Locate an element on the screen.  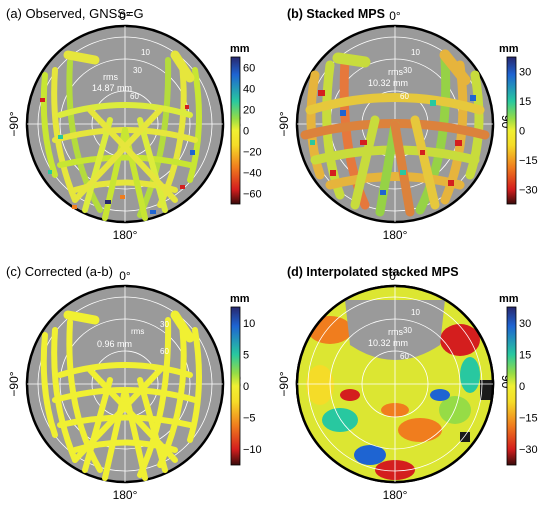
panel-a-title: (a) Observed, GNSS=G is located at coordinates (75, 13).